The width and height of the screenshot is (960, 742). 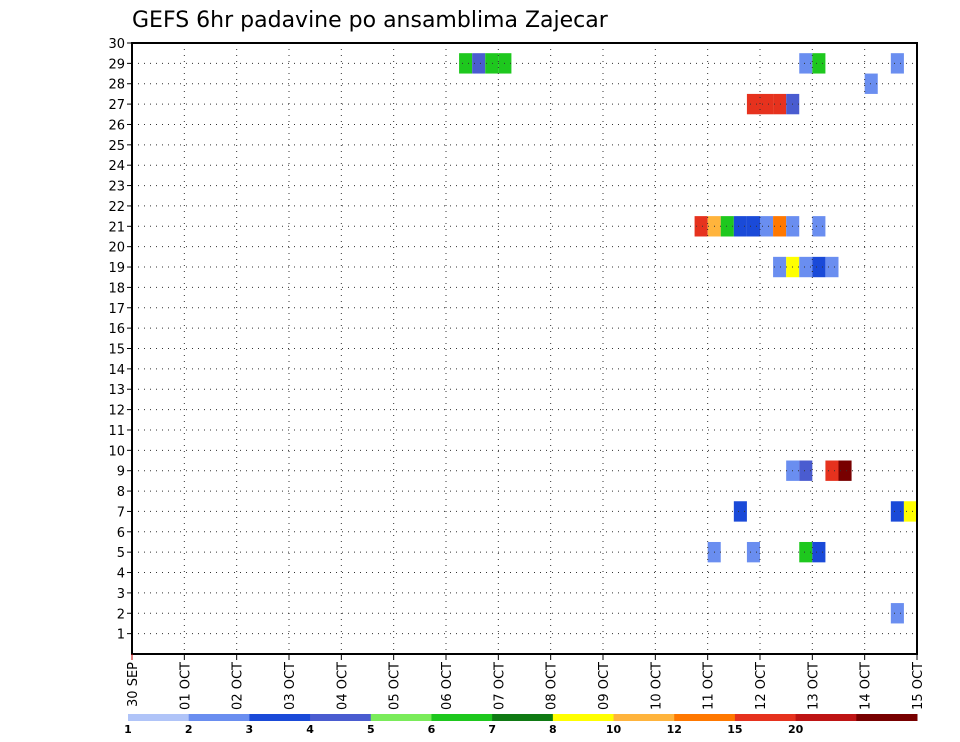 What do you see at coordinates (121, 512) in the screenshot?
I see `y-tick-label-7: 7` at bounding box center [121, 512].